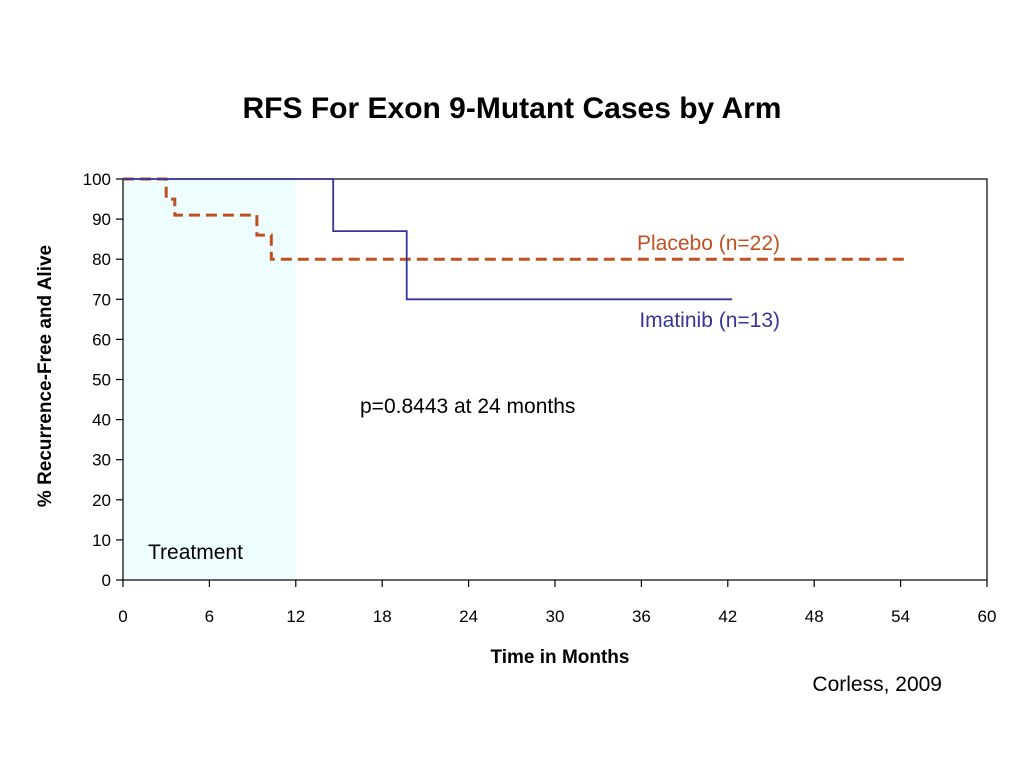 The height and width of the screenshot is (768, 1024). What do you see at coordinates (101, 540) in the screenshot?
I see `y-tick-label: 10` at bounding box center [101, 540].